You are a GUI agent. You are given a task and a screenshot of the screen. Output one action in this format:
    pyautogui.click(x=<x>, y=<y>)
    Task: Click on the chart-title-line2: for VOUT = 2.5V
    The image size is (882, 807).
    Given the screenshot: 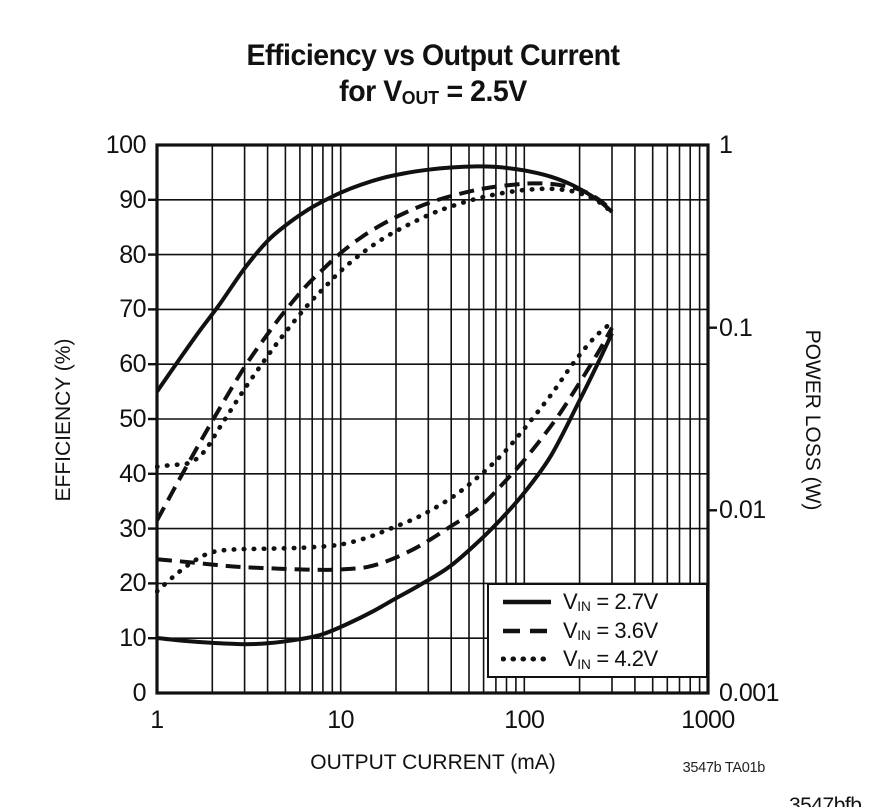 What is the action you would take?
    pyautogui.click(x=433, y=92)
    